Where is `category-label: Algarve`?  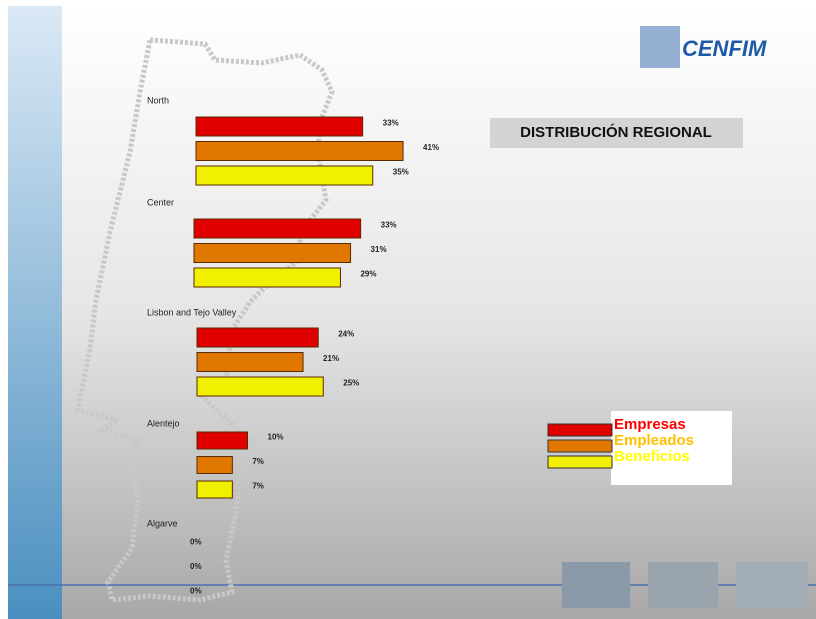
category-label: Algarve is located at coordinates (162, 523).